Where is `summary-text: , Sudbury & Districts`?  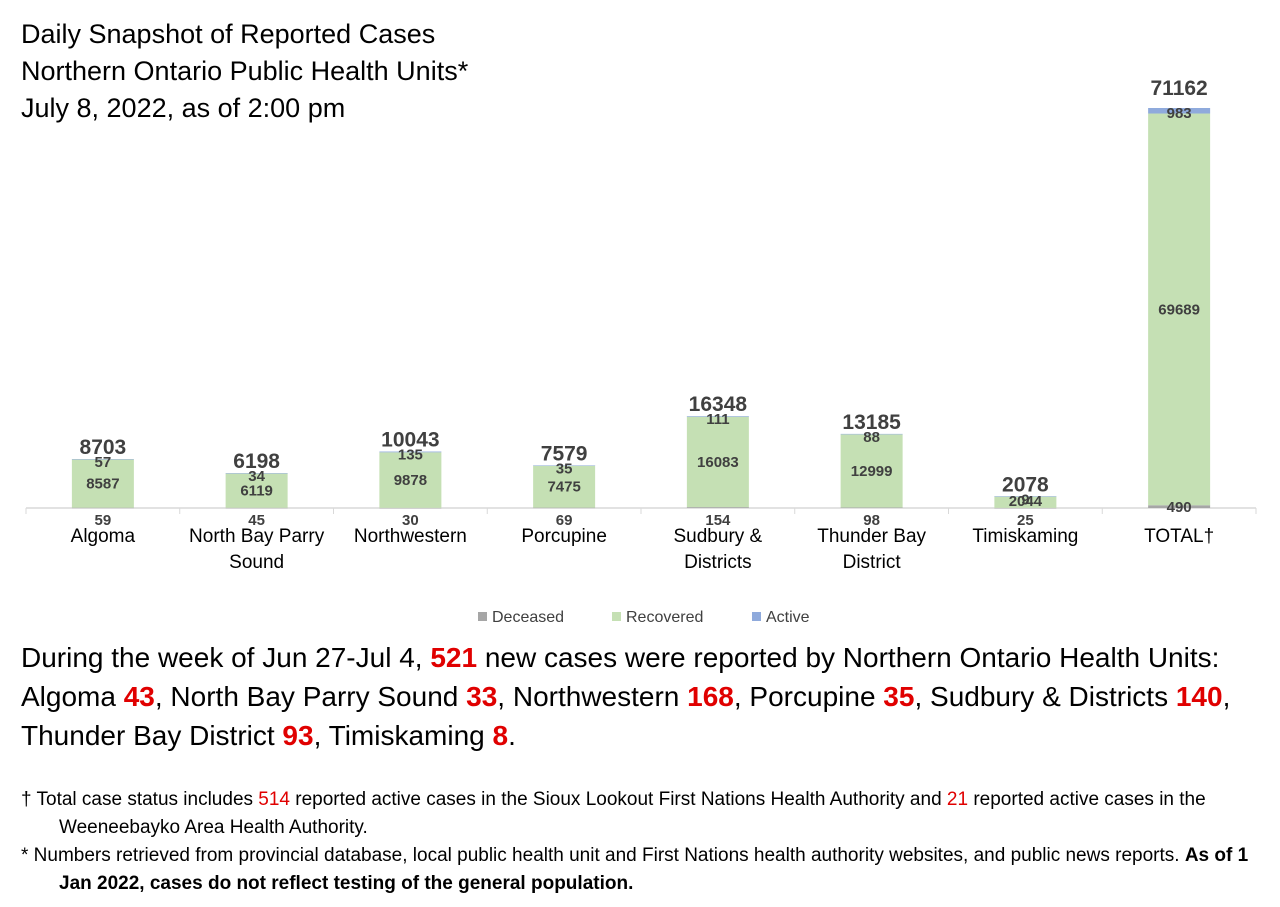
summary-text: , Sudbury & Districts is located at coordinates (1045, 696).